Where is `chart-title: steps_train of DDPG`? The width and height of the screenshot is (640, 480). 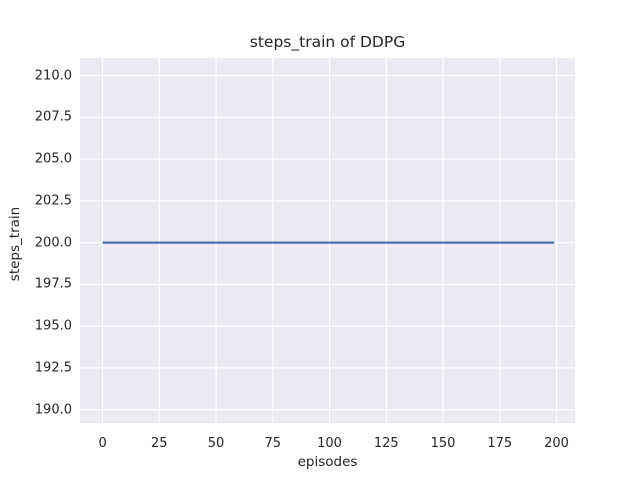 chart-title: steps_train of DDPG is located at coordinates (327, 42).